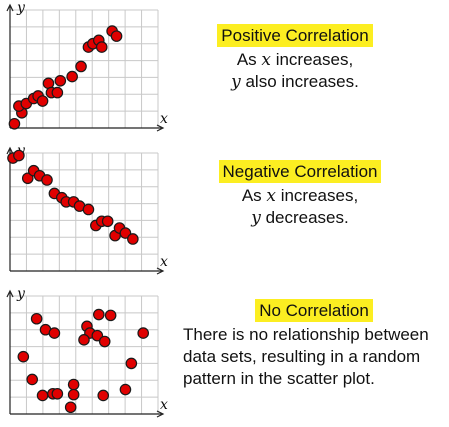 The image size is (449, 427). What do you see at coordinates (317, 195) in the screenshot?
I see `negative-line1-post: increases,` at bounding box center [317, 195].